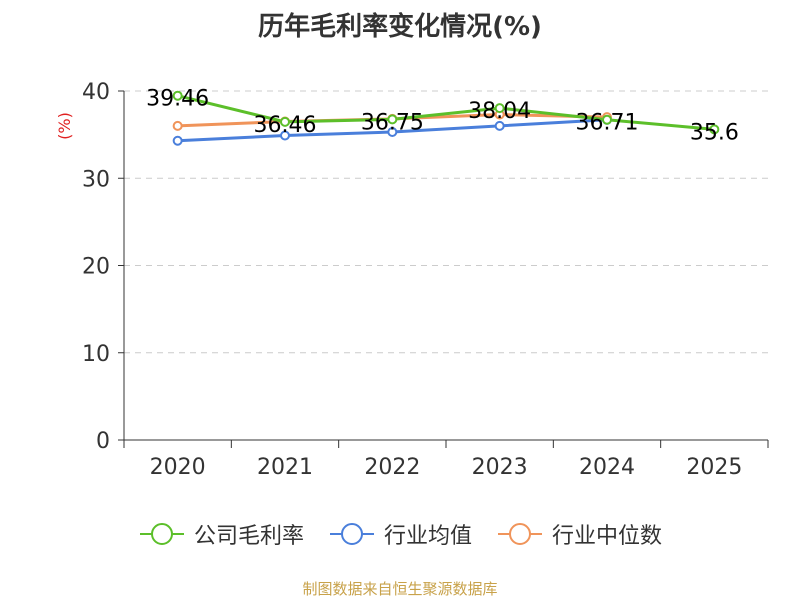 The height and width of the screenshot is (600, 800). I want to click on y-tick-label: 10, so click(96, 354).